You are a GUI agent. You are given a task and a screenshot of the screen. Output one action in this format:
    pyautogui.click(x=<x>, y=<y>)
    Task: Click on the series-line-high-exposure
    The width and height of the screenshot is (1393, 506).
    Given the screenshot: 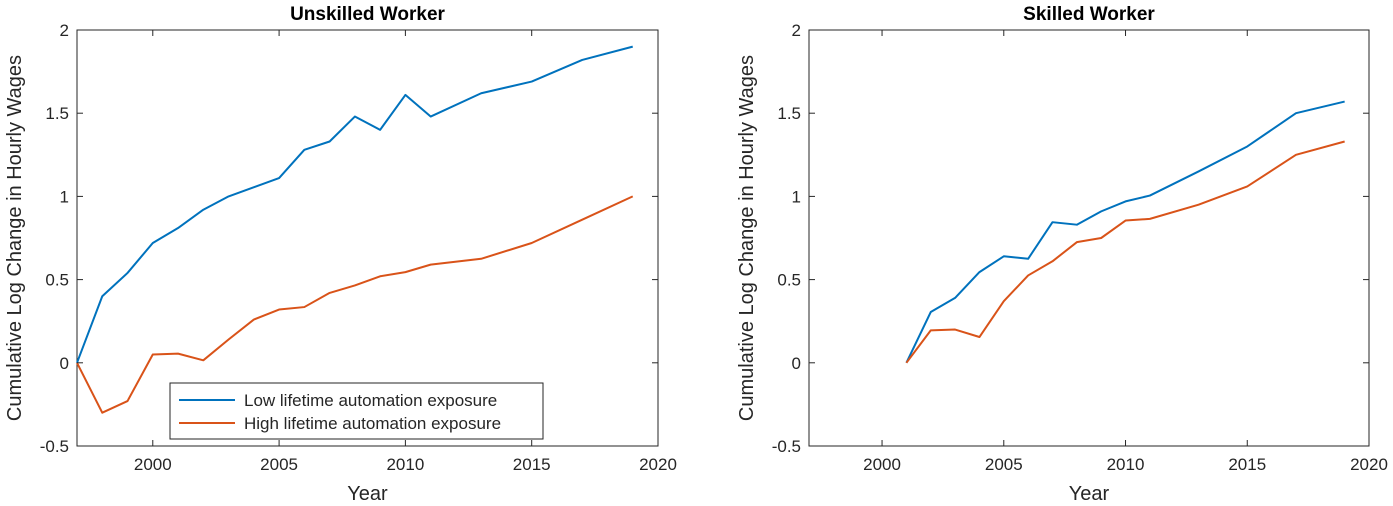 What is the action you would take?
    pyautogui.click(x=1125, y=252)
    